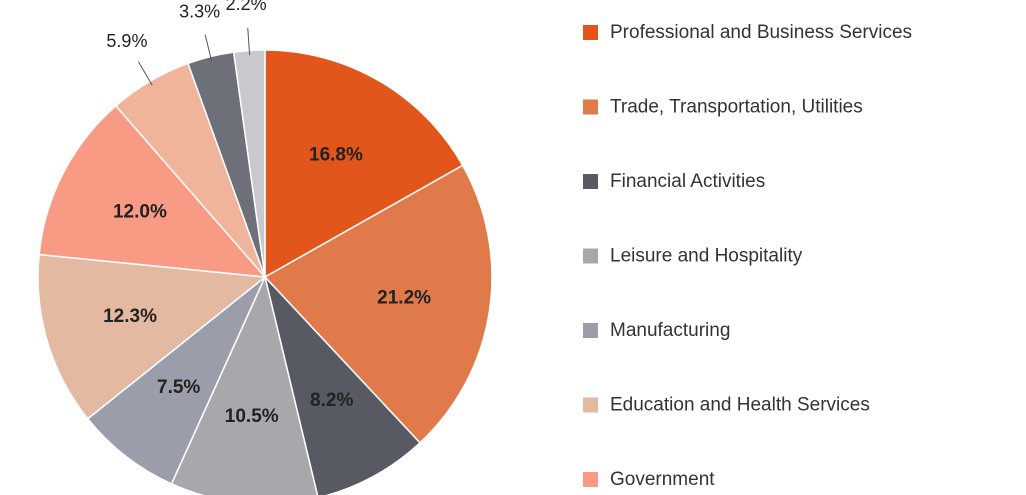 The width and height of the screenshot is (1026, 495). What do you see at coordinates (252, 416) in the screenshot?
I see `slice-label: 10.5%` at bounding box center [252, 416].